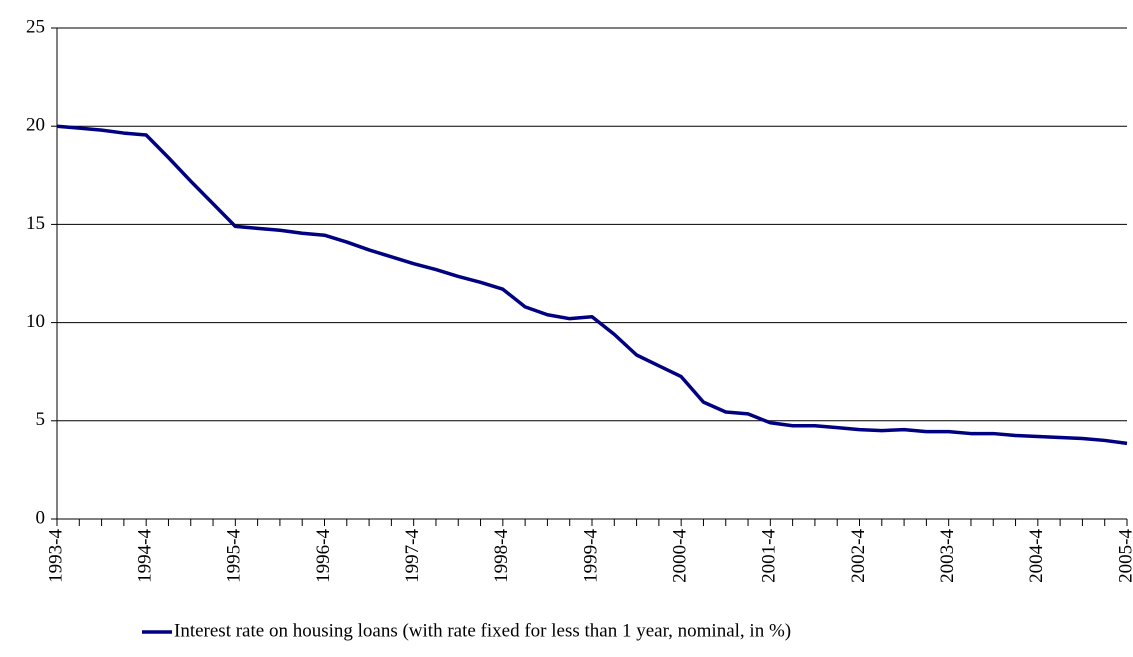  Describe the element at coordinates (947, 556) in the screenshot. I see `x-tick-label: 2003-4` at that location.